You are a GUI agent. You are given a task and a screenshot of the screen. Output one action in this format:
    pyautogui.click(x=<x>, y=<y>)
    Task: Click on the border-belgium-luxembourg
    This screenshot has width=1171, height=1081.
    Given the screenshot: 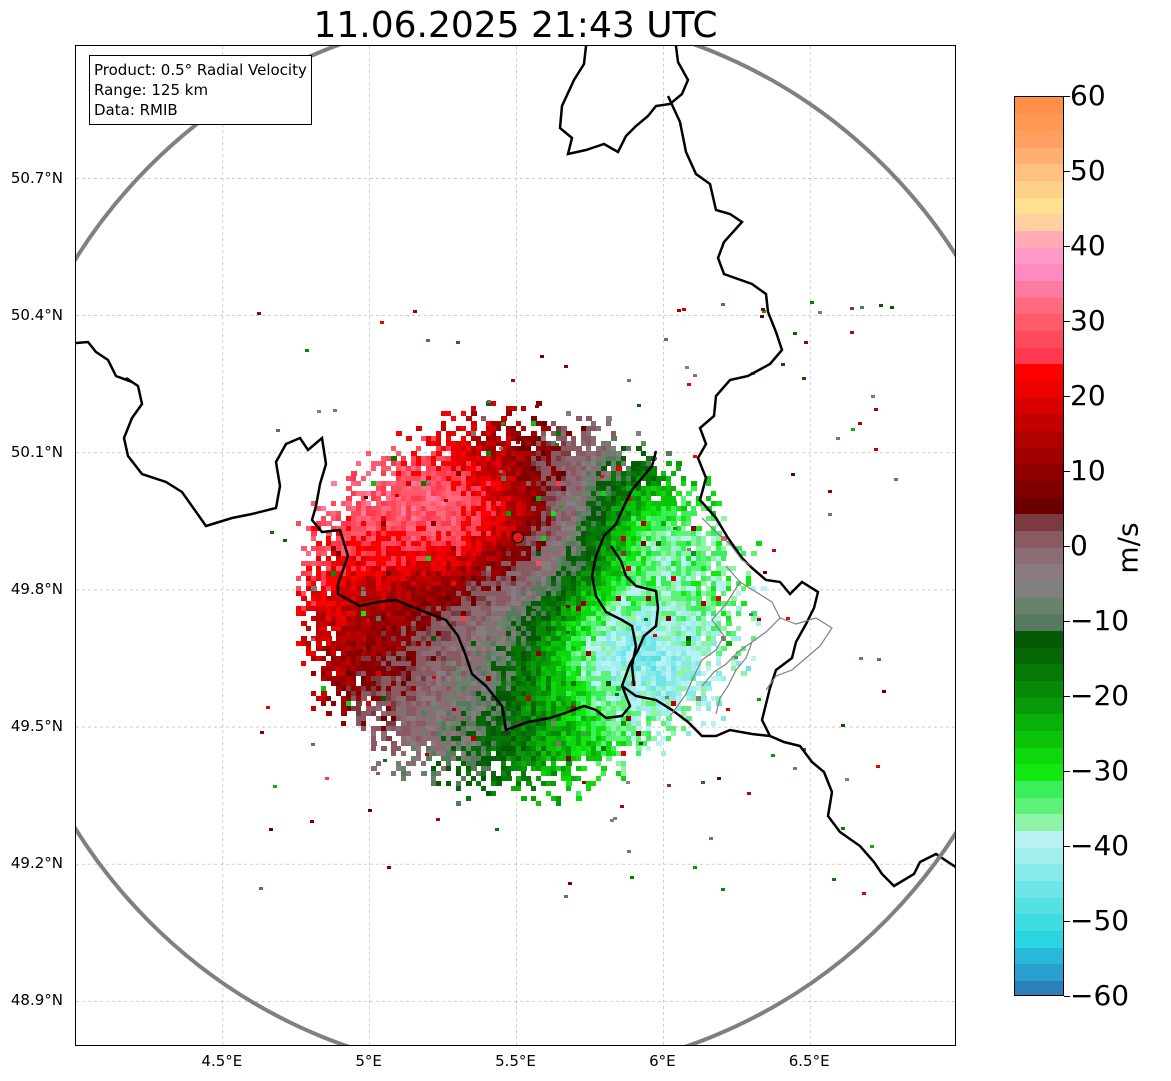 What is the action you would take?
    pyautogui.click(x=624, y=568)
    